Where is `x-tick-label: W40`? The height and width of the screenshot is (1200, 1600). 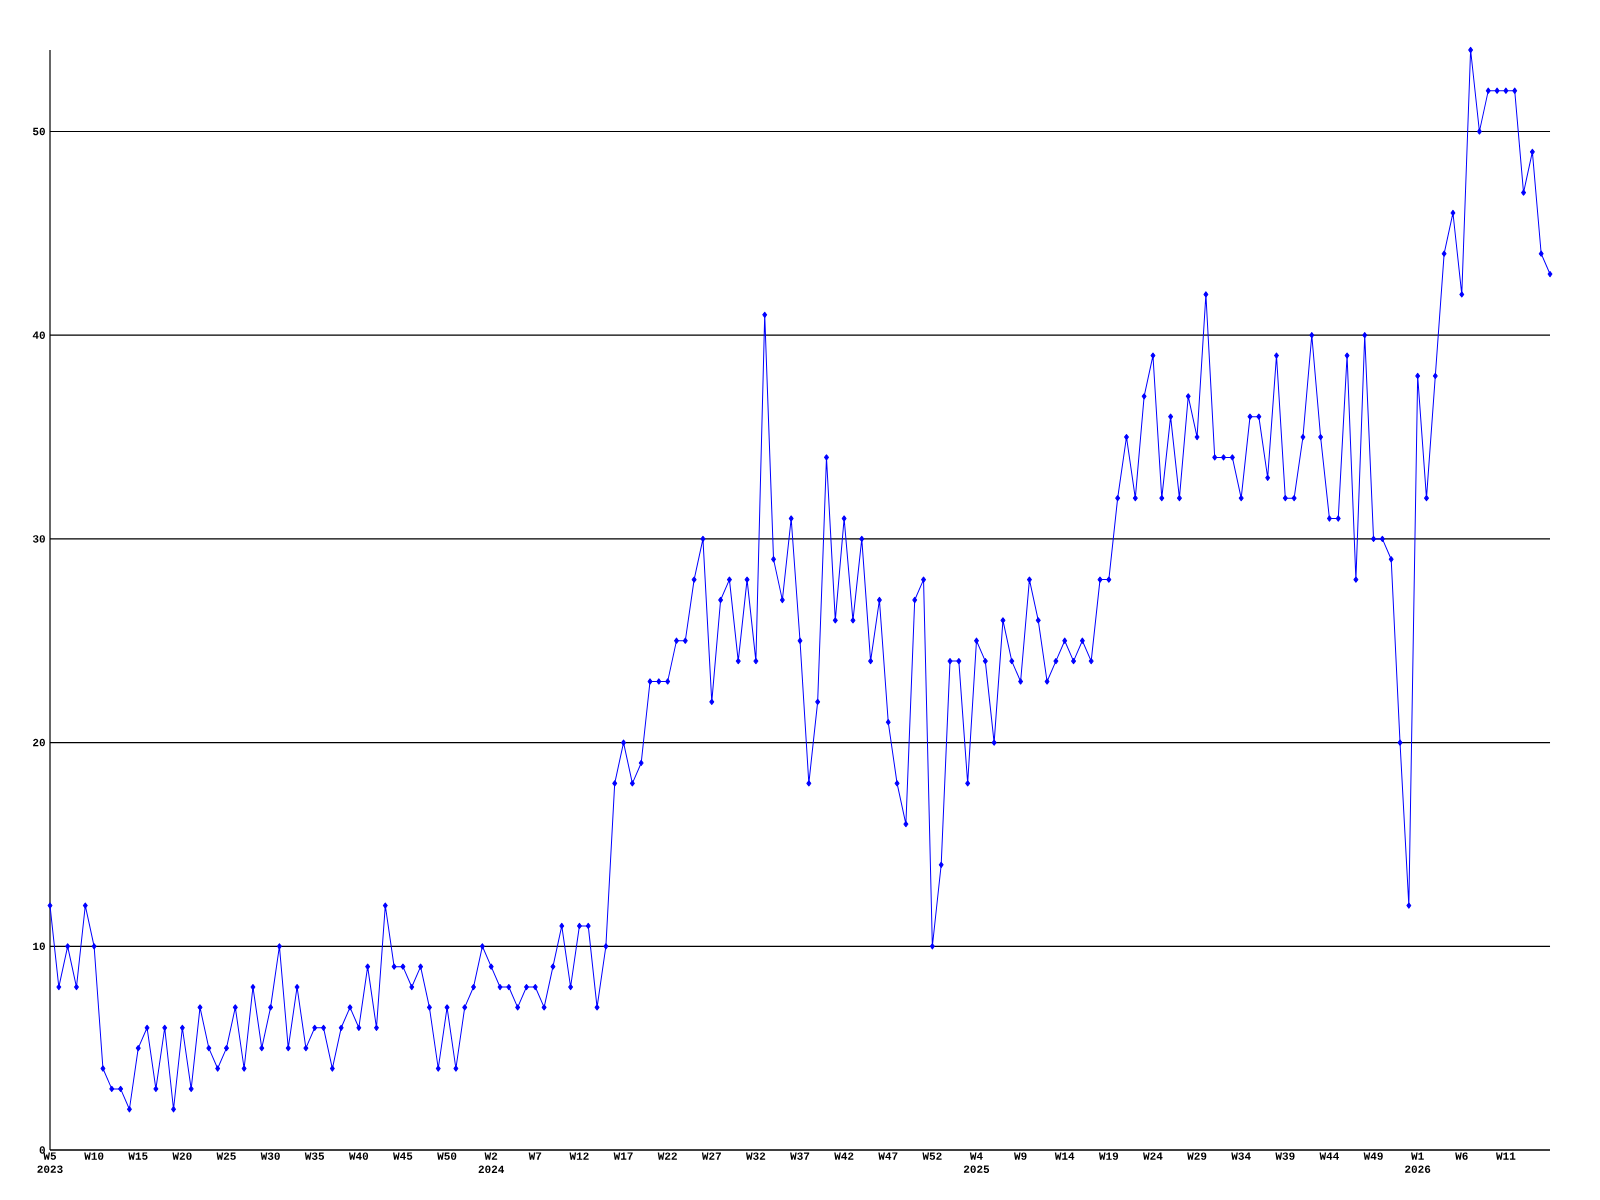 x-tick-label: W40 is located at coordinates (358, 1156).